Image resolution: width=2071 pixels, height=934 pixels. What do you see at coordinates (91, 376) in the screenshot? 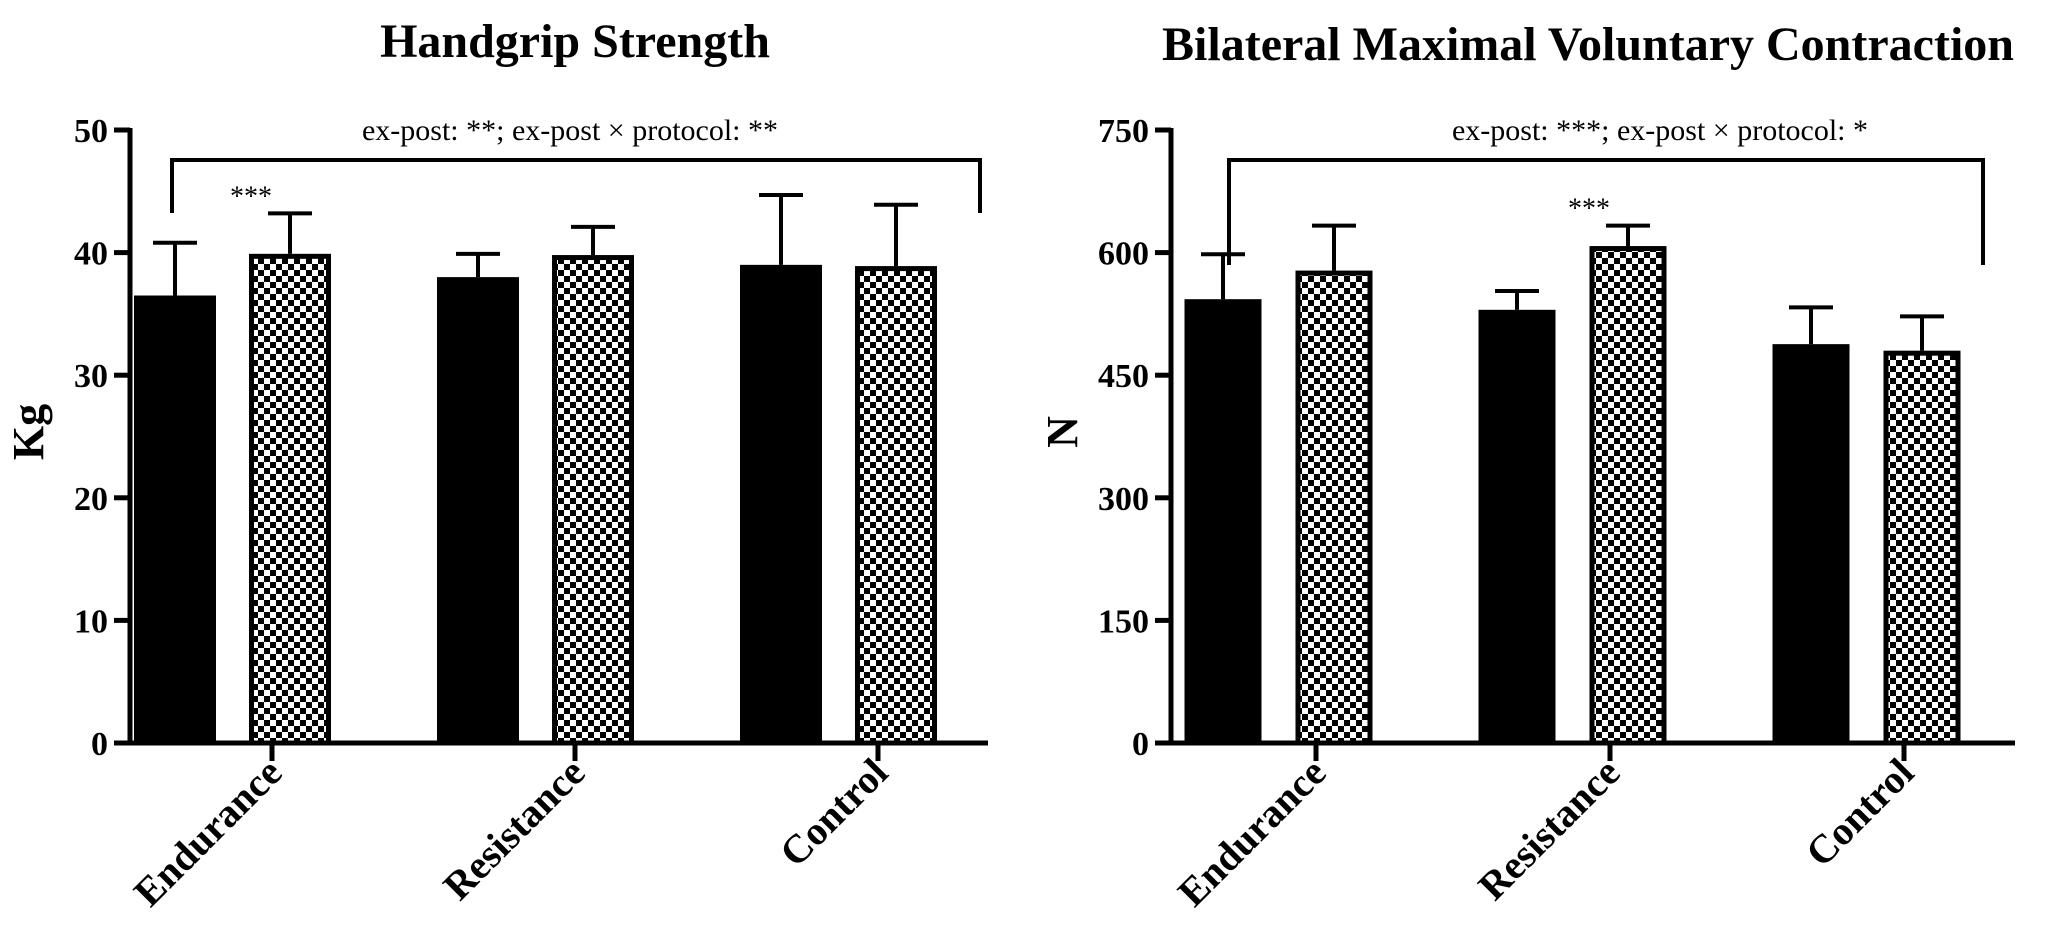
I see `y-tick-label: 30` at bounding box center [91, 376].